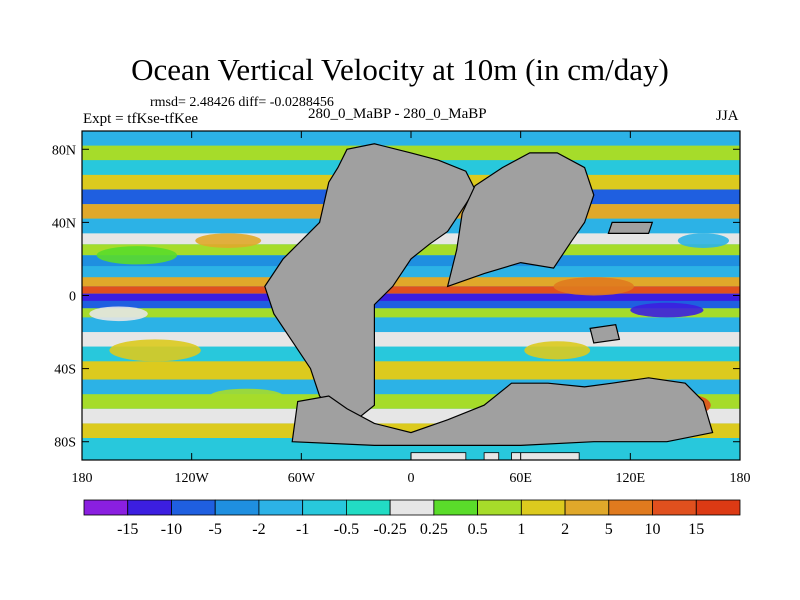 This screenshot has height=600, width=800. What do you see at coordinates (411, 478) in the screenshot?
I see `x-tick-label: 0` at bounding box center [411, 478].